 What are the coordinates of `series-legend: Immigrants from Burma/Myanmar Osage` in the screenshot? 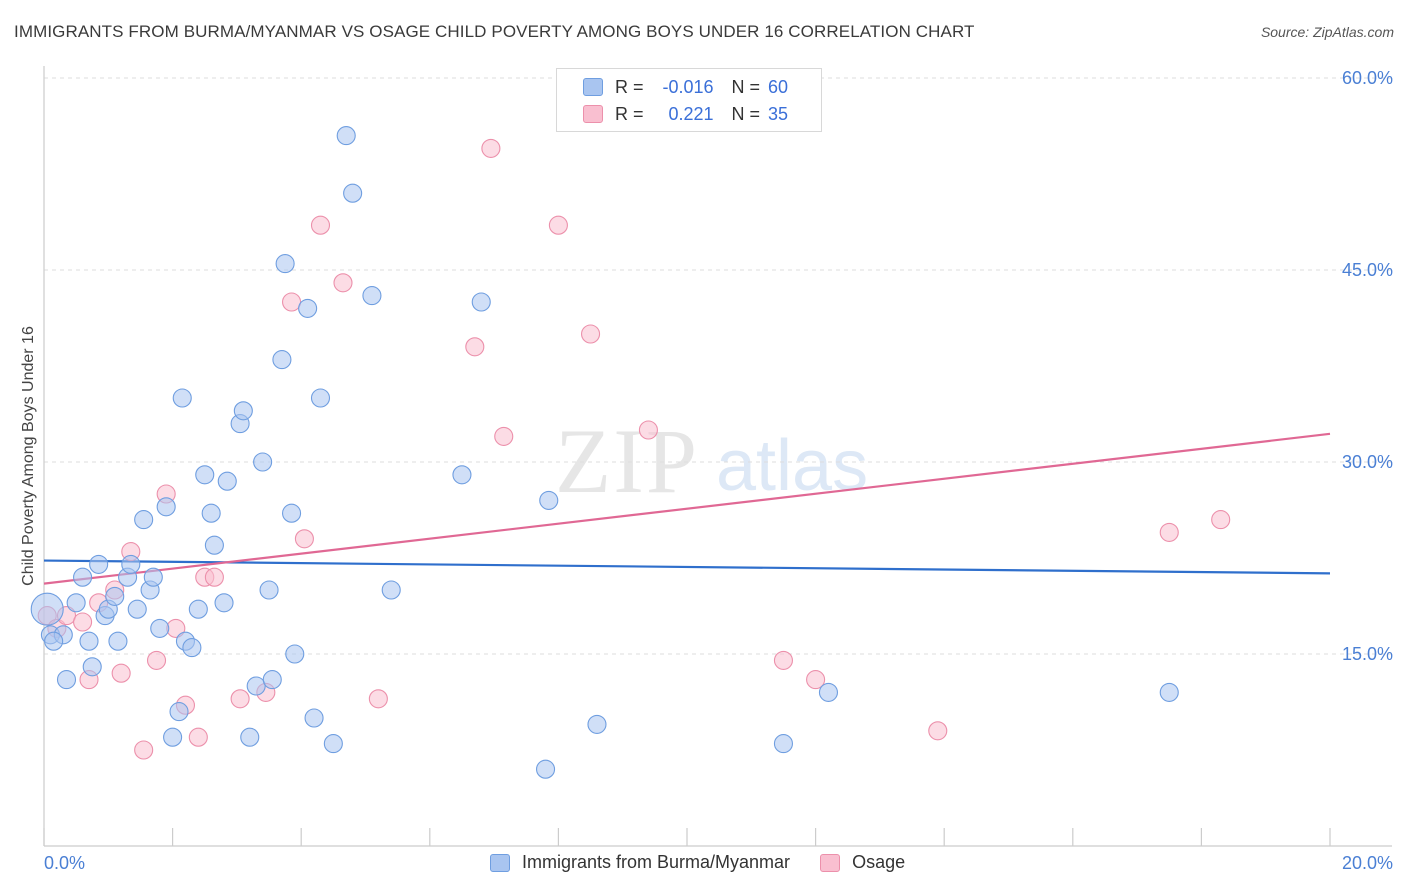 It's located at (697, 862).